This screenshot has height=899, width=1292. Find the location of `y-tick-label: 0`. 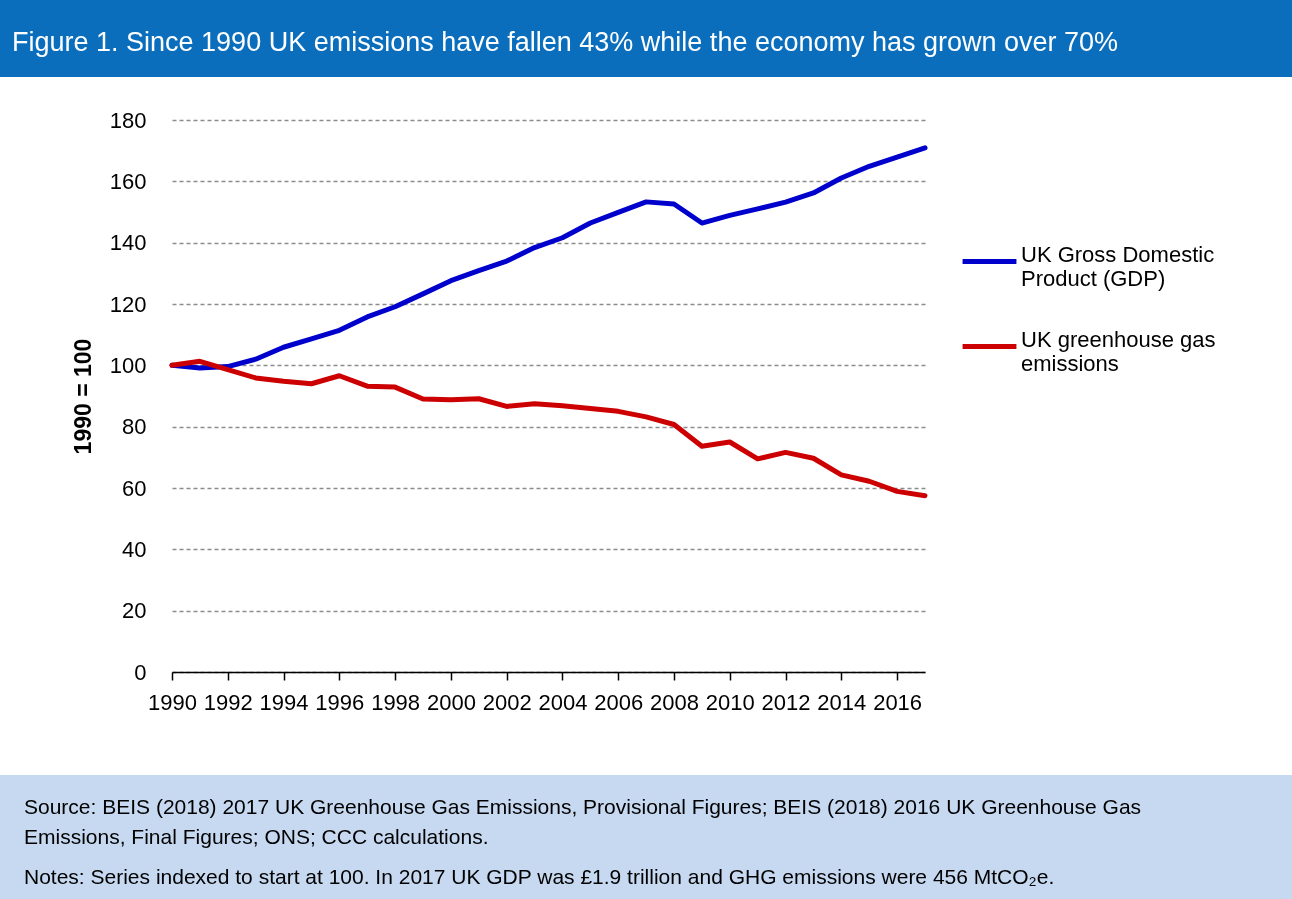

y-tick-label: 0 is located at coordinates (140, 672).